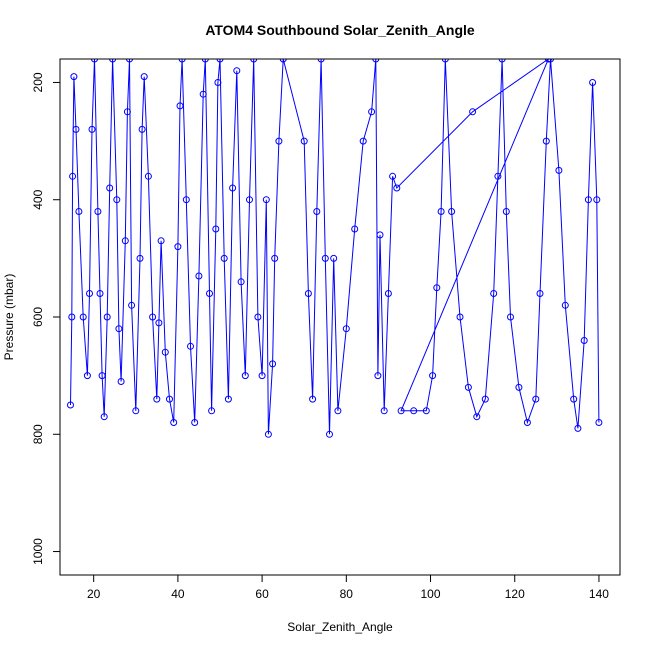 The width and height of the screenshot is (650, 650). What do you see at coordinates (347, 594) in the screenshot?
I see `x-tick-label: 80` at bounding box center [347, 594].